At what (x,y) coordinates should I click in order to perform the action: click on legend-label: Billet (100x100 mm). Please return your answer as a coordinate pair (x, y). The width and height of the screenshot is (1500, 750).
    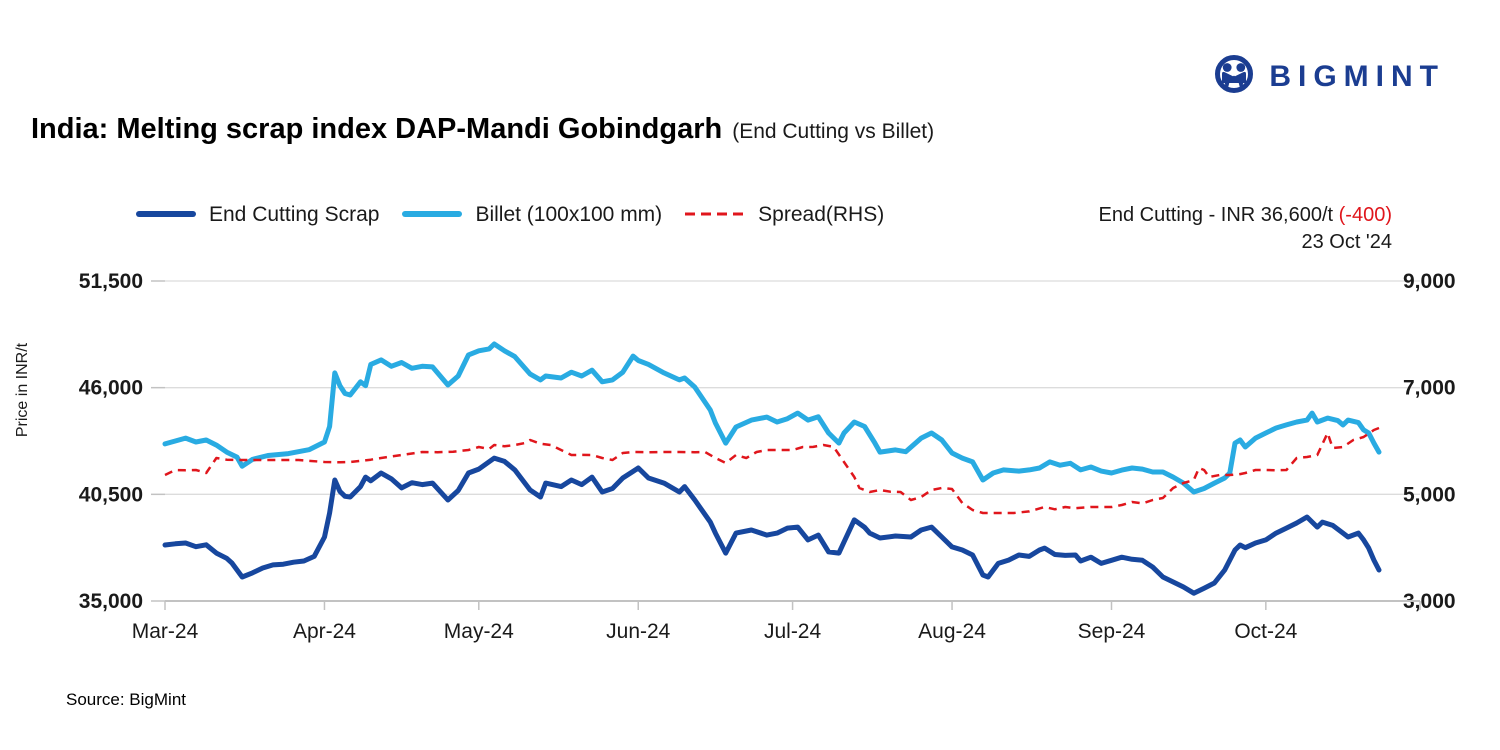
    Looking at the image, I should click on (569, 214).